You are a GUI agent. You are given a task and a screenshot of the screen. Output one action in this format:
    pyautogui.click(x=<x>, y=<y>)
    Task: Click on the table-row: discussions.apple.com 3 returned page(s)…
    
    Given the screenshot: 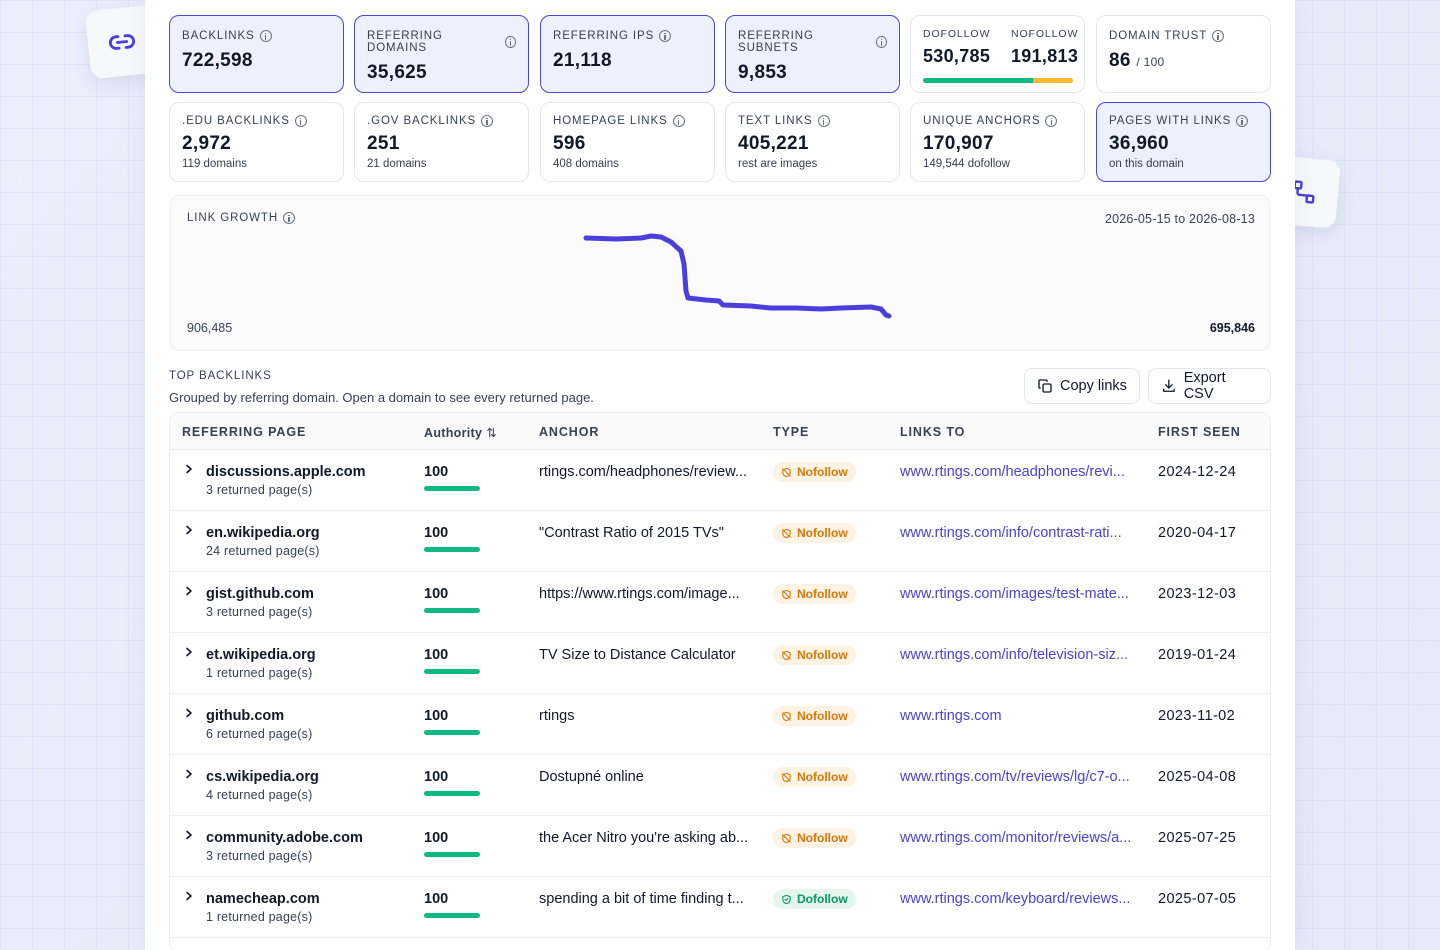 What is the action you would take?
    pyautogui.click(x=720, y=480)
    